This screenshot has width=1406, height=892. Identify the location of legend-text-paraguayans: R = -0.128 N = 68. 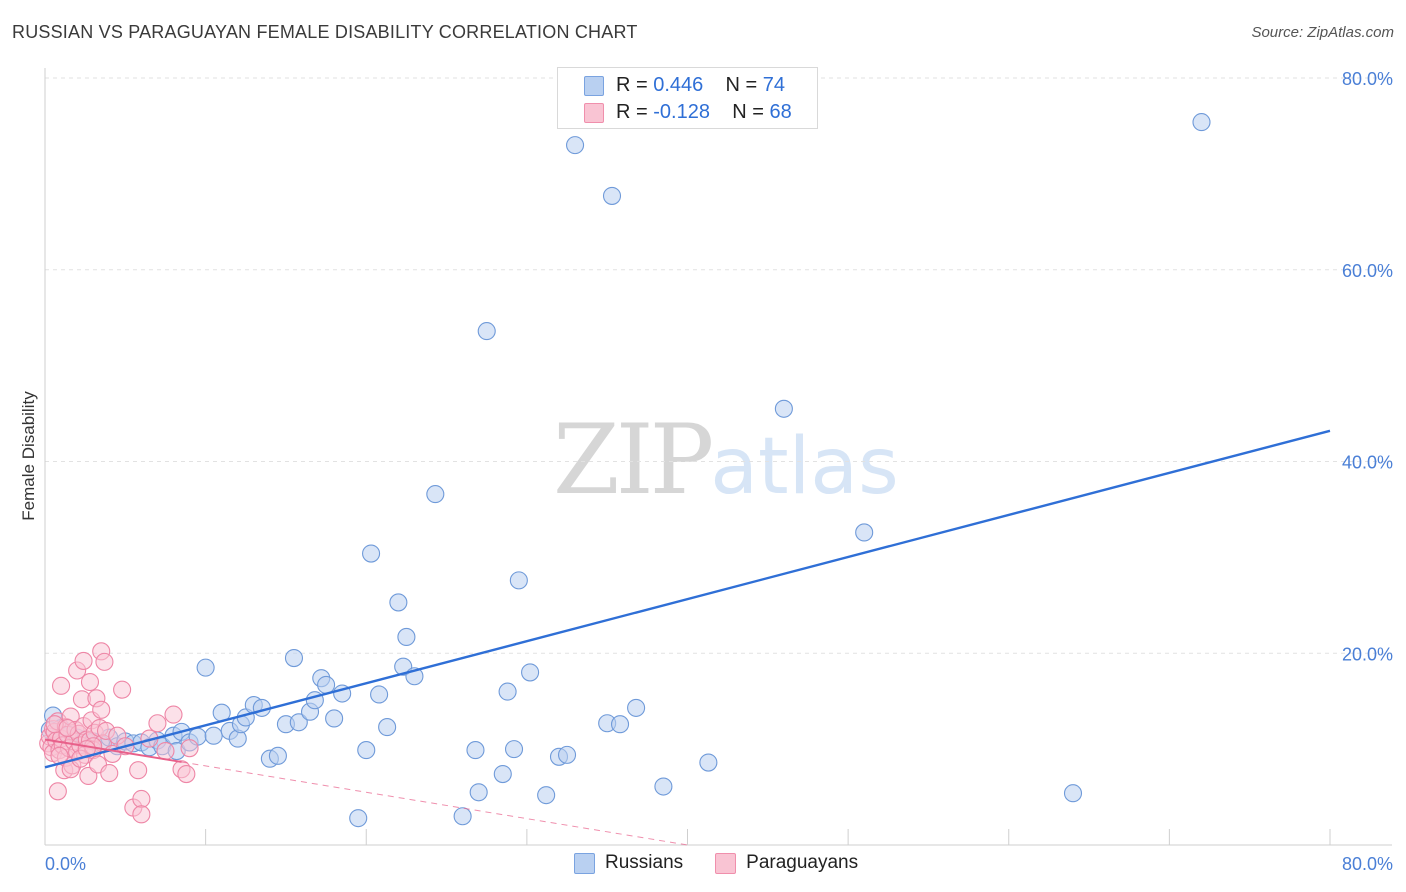
(704, 112).